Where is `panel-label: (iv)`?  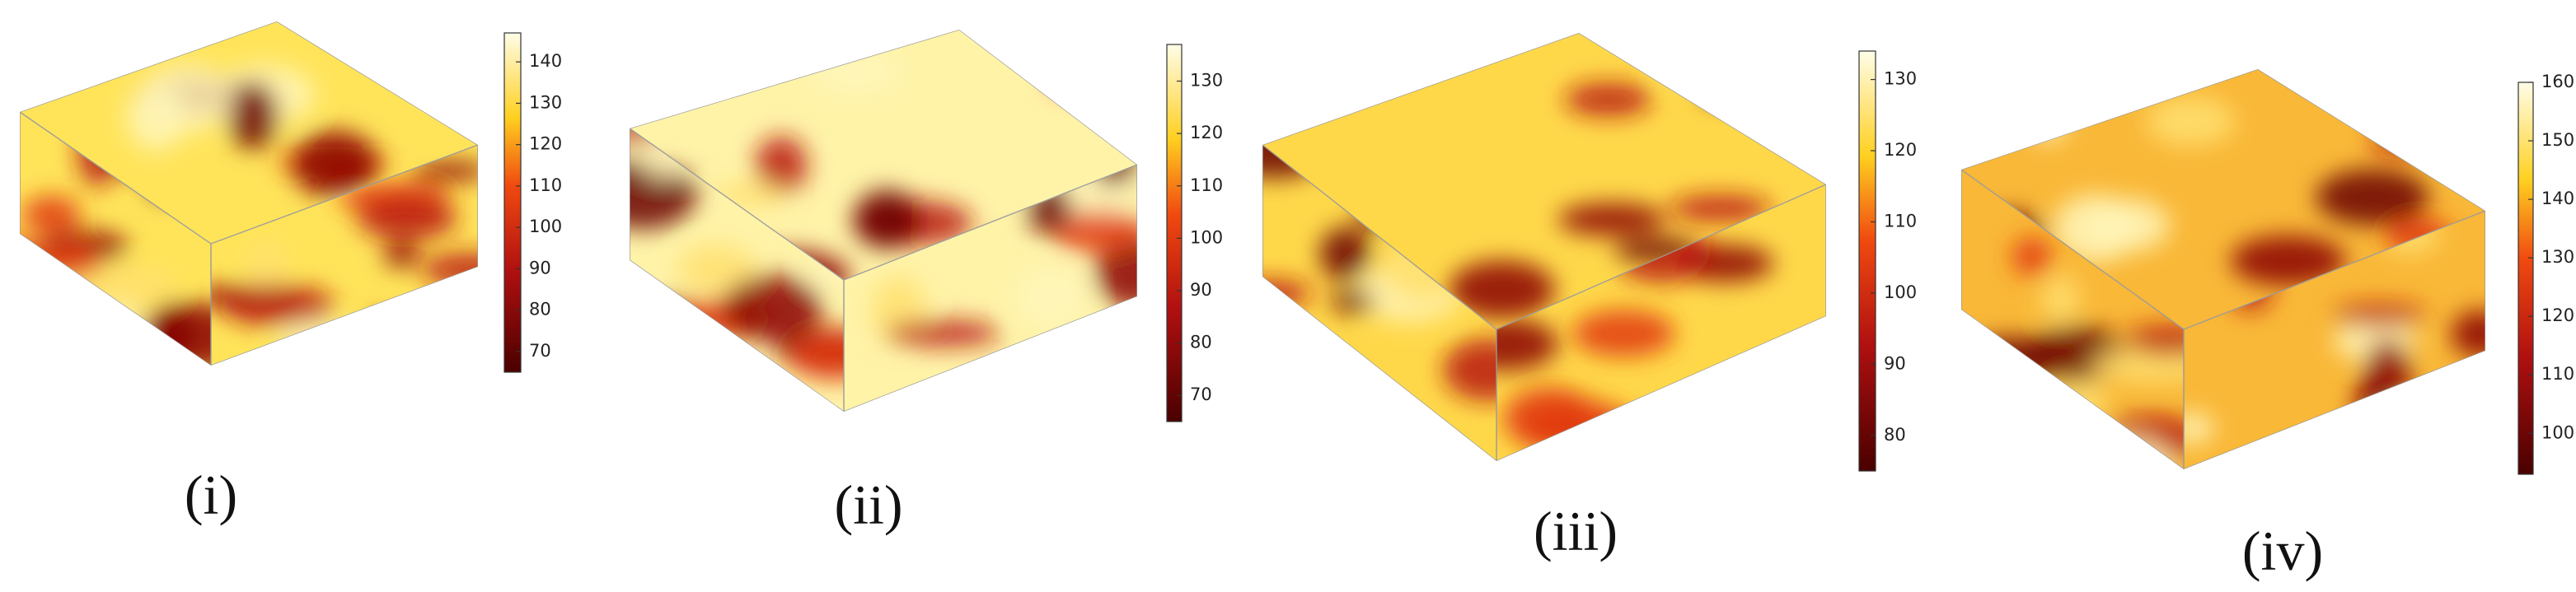 panel-label: (iv) is located at coordinates (2282, 551).